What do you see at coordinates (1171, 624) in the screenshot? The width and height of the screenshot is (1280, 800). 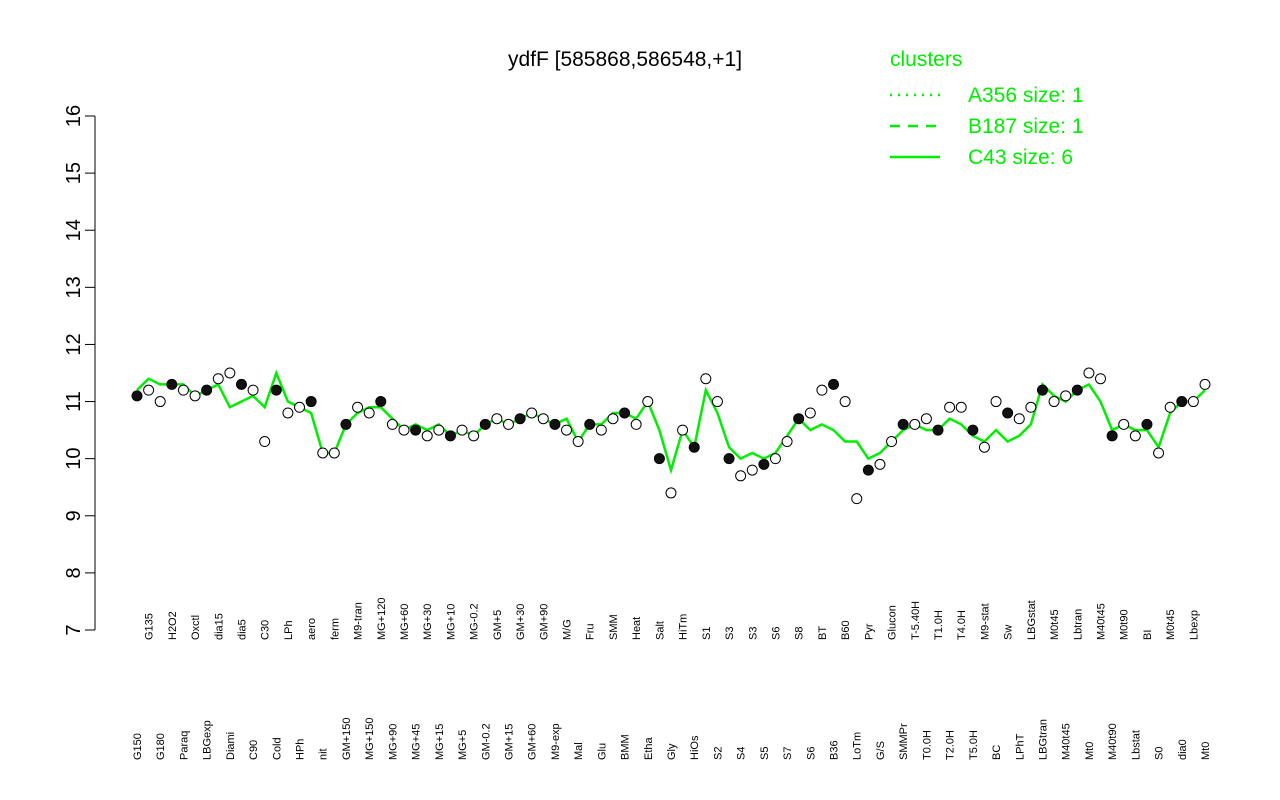 I see `x-tick-label: M0t45` at bounding box center [1171, 624].